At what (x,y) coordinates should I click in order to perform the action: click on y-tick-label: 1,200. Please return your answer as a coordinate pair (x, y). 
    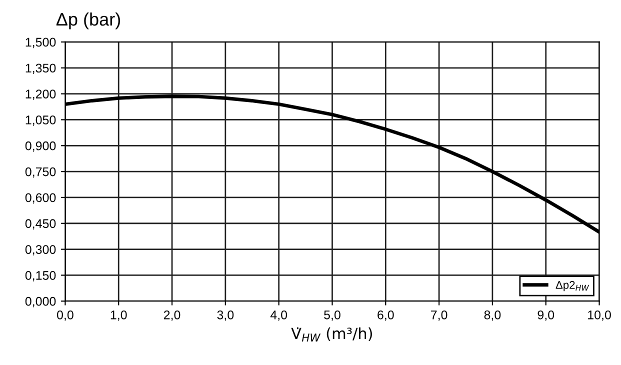
    Looking at the image, I should click on (41, 95).